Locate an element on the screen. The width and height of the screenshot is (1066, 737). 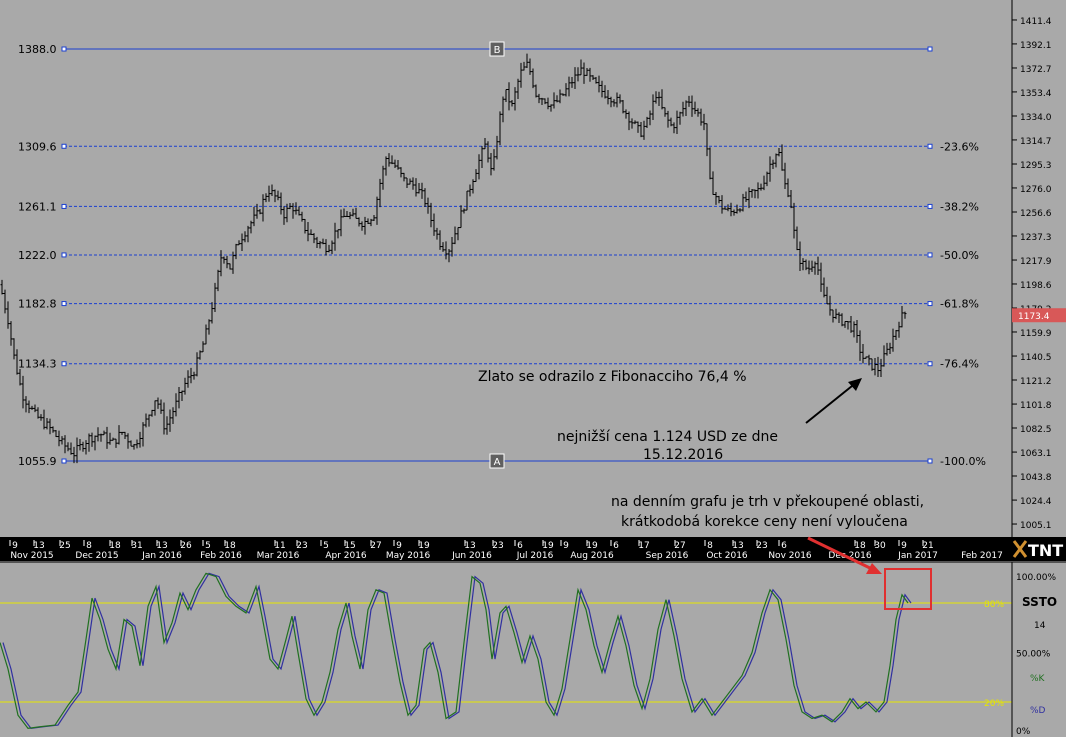
fib-value-label: 1261.1 is located at coordinates (37, 206).